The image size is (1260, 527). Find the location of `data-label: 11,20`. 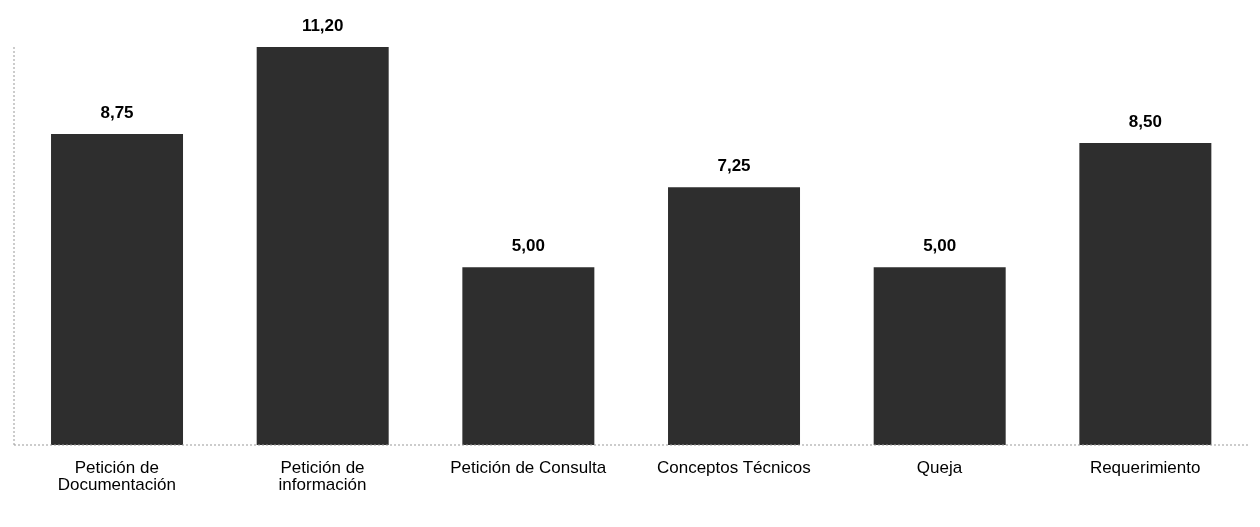

data-label: 11,20 is located at coordinates (322, 25).